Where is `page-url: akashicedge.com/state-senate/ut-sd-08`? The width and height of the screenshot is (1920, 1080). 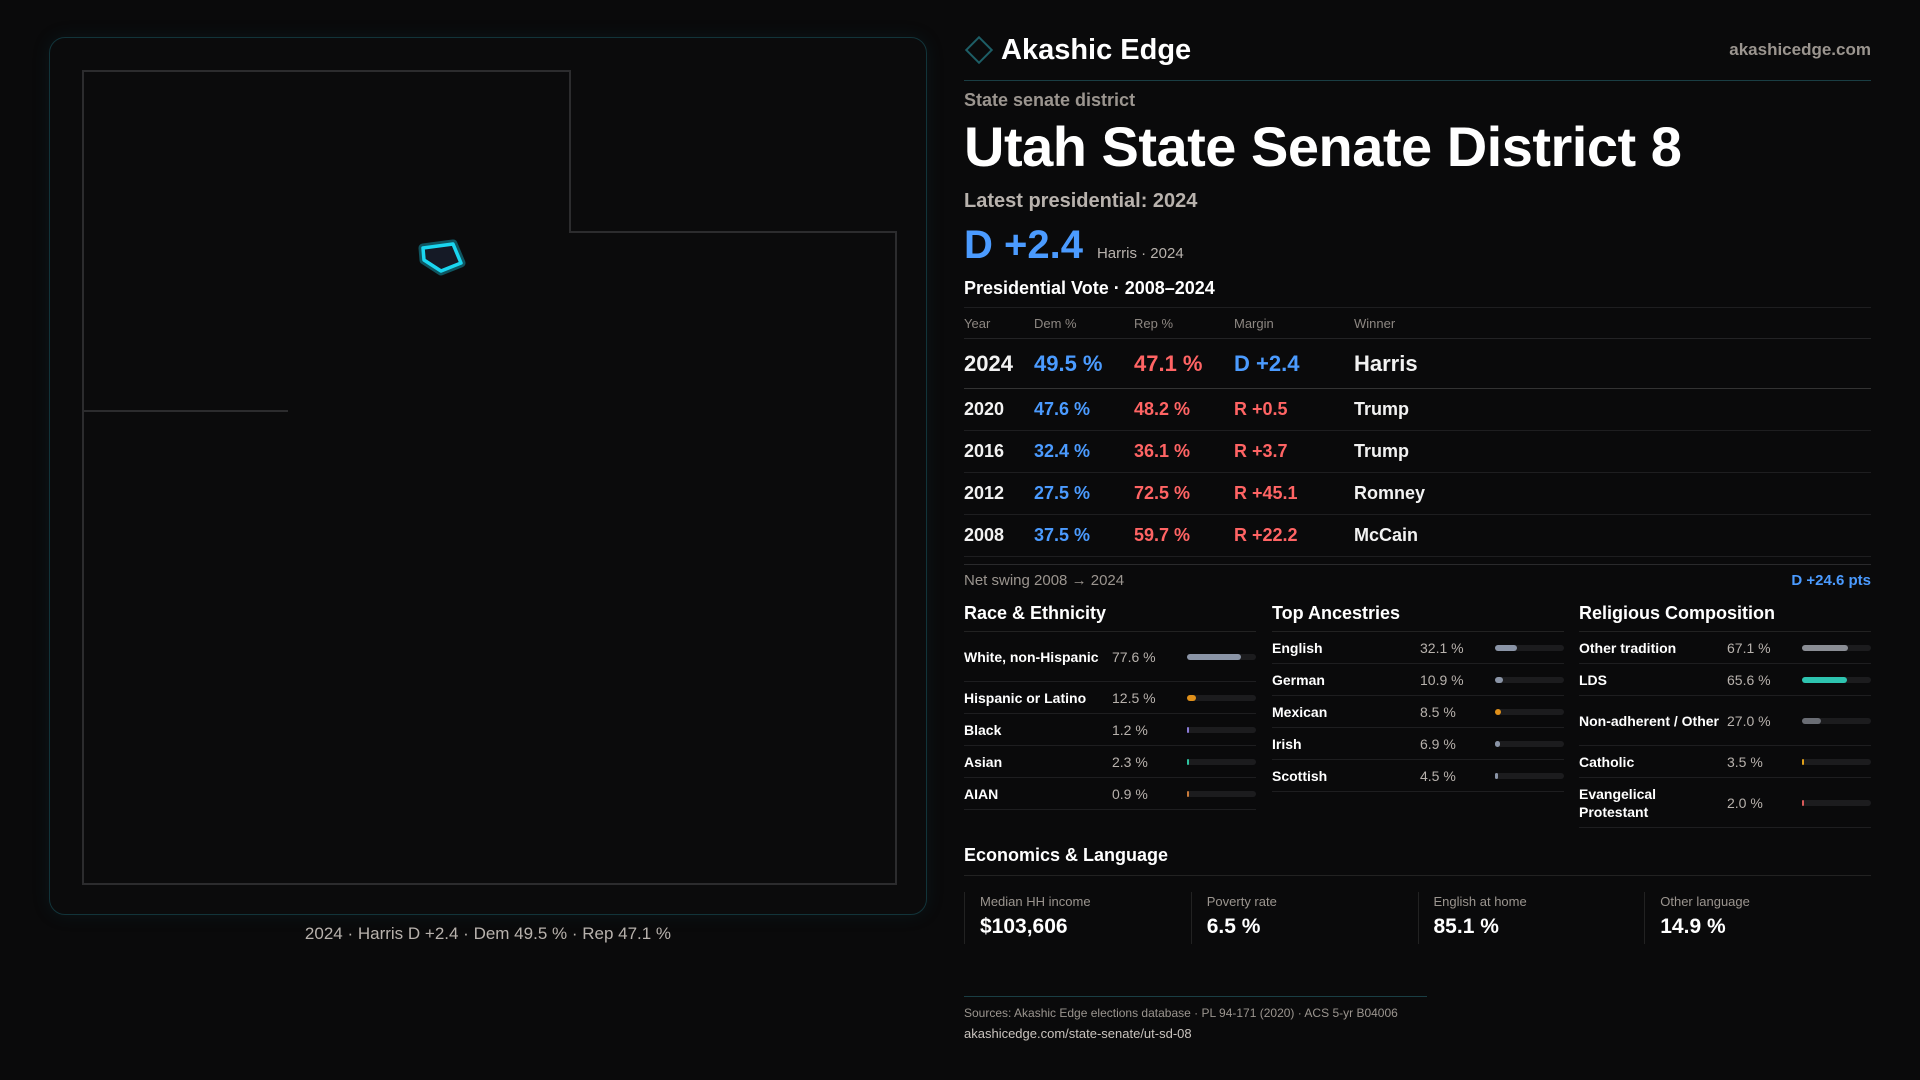
page-url: akashicedge.com/state-senate/ut-sd-08 is located at coordinates (1078, 1033).